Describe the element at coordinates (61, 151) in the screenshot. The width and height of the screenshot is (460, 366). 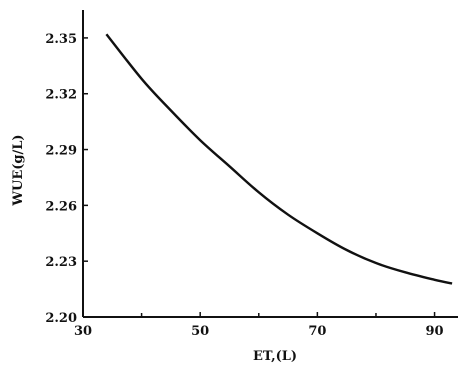
I see `y-tick-label: 2.29` at that location.